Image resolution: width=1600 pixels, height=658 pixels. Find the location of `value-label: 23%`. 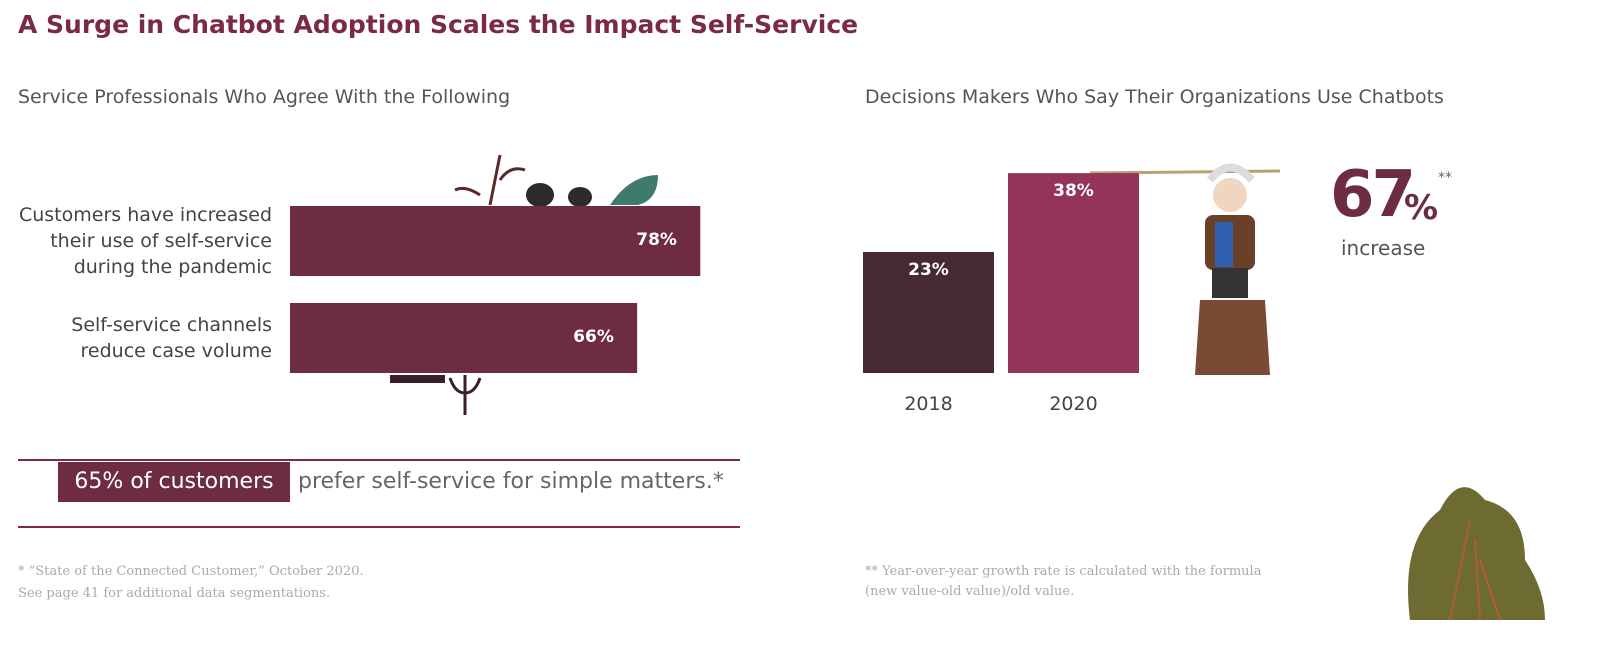

value-label: 23% is located at coordinates (928, 270).